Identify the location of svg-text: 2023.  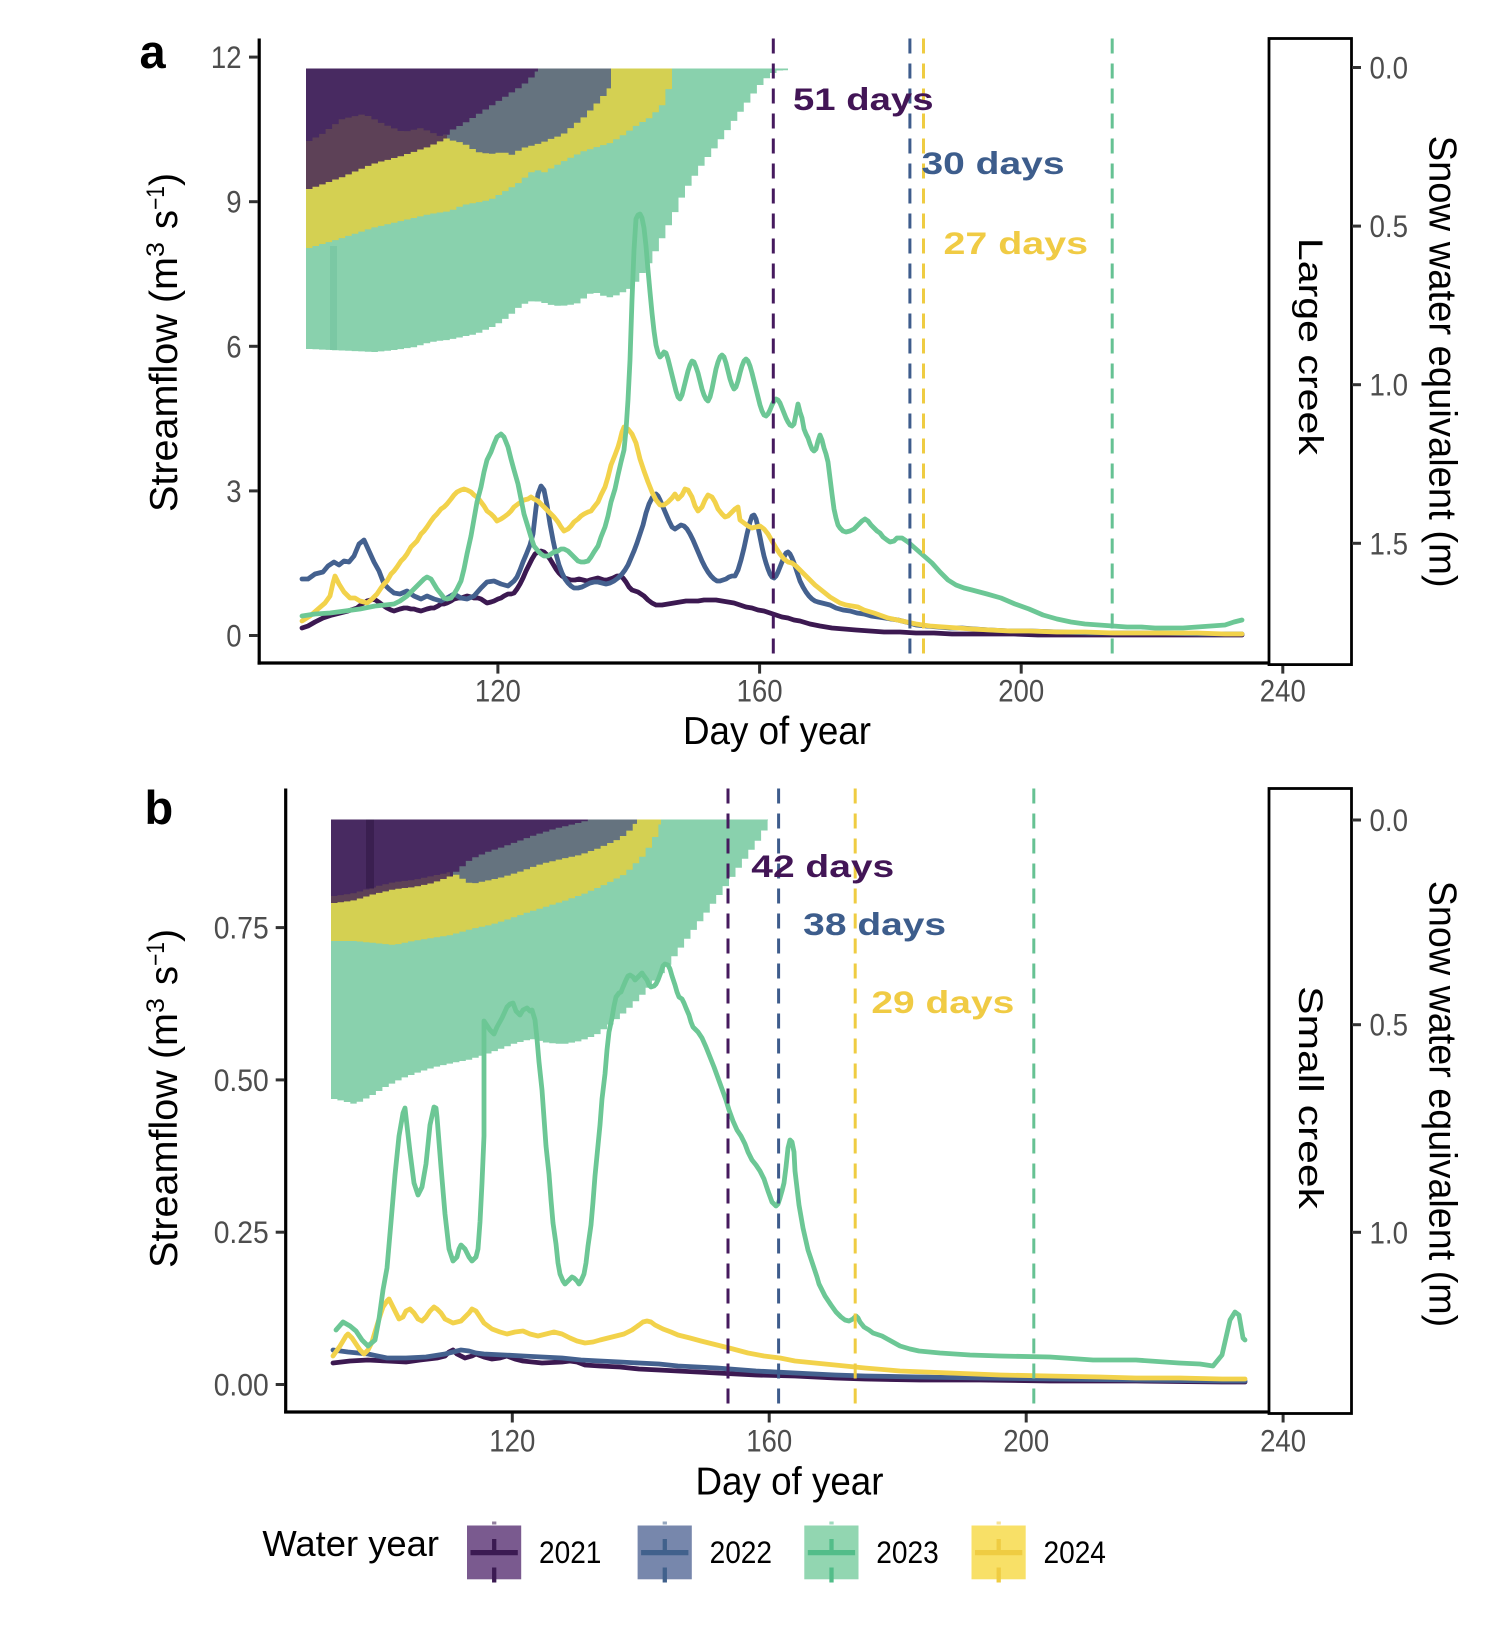
(907, 1552).